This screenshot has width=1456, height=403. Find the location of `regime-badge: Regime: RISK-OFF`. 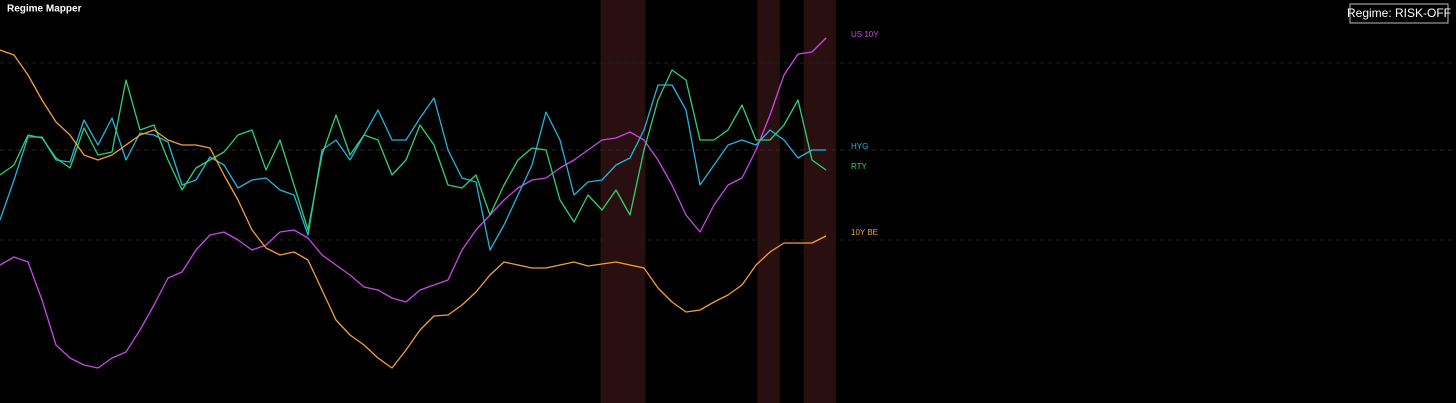

regime-badge: Regime: RISK-OFF is located at coordinates (1399, 13).